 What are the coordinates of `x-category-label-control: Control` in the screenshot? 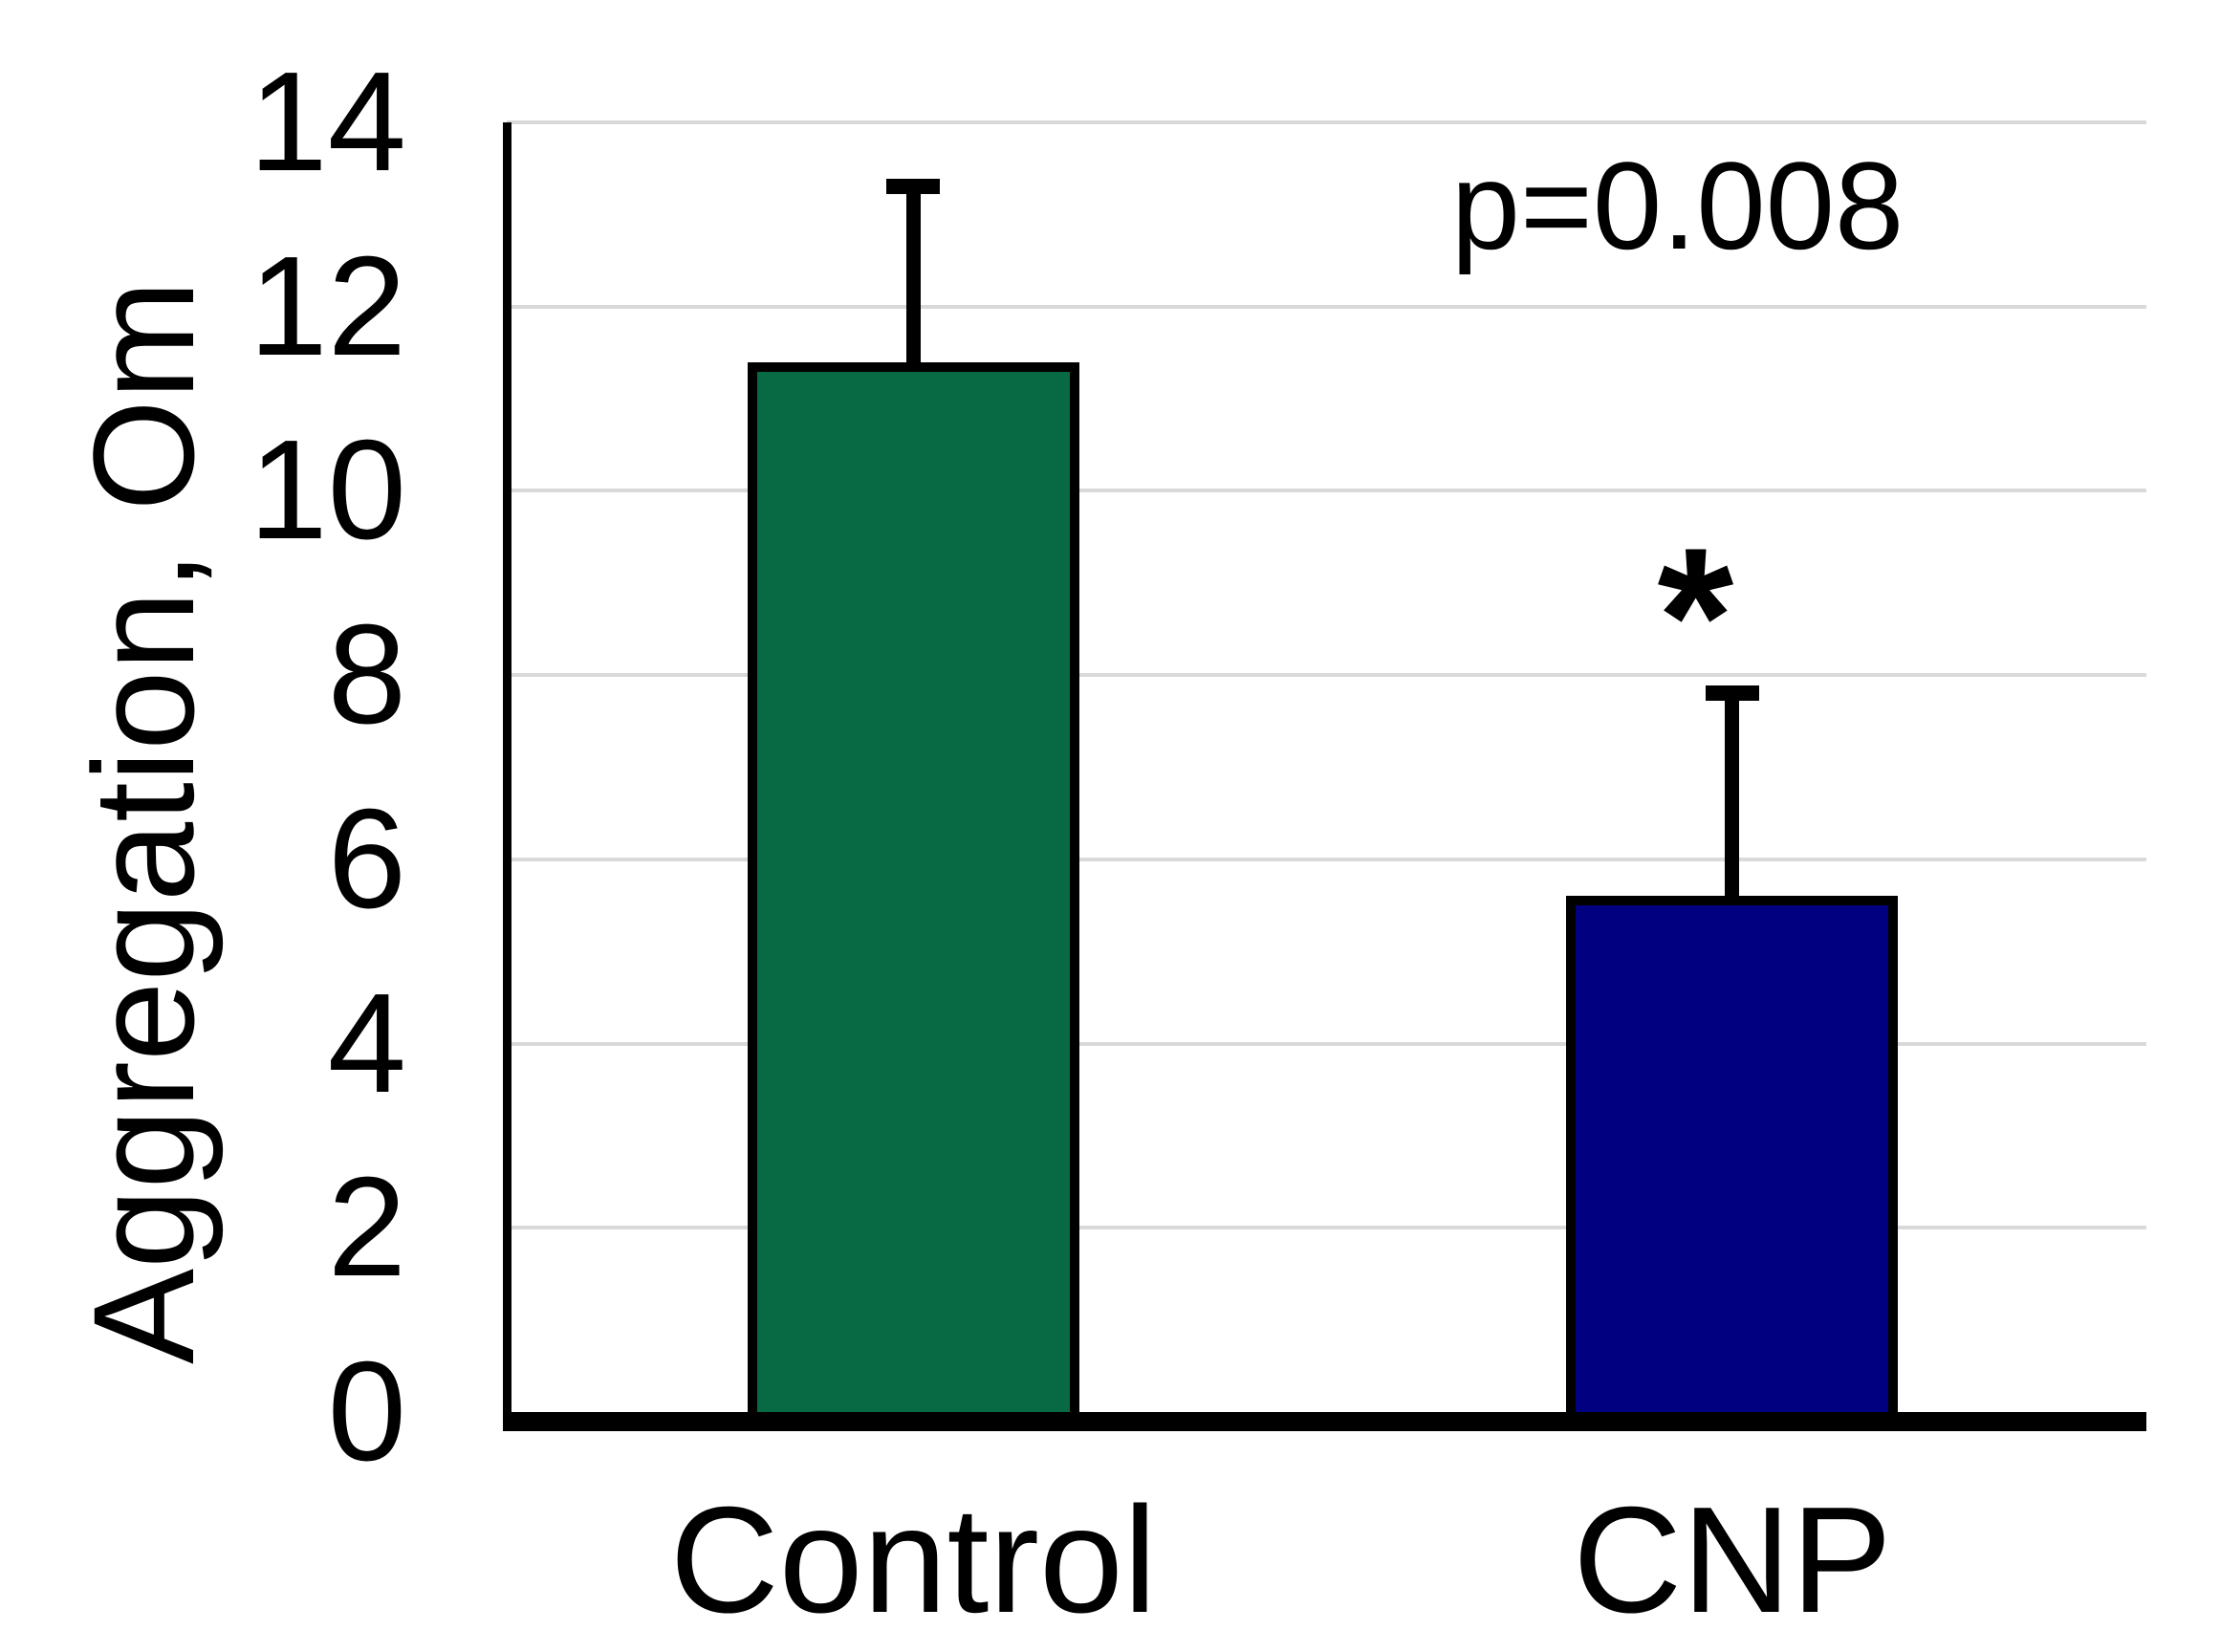 It's located at (913, 1560).